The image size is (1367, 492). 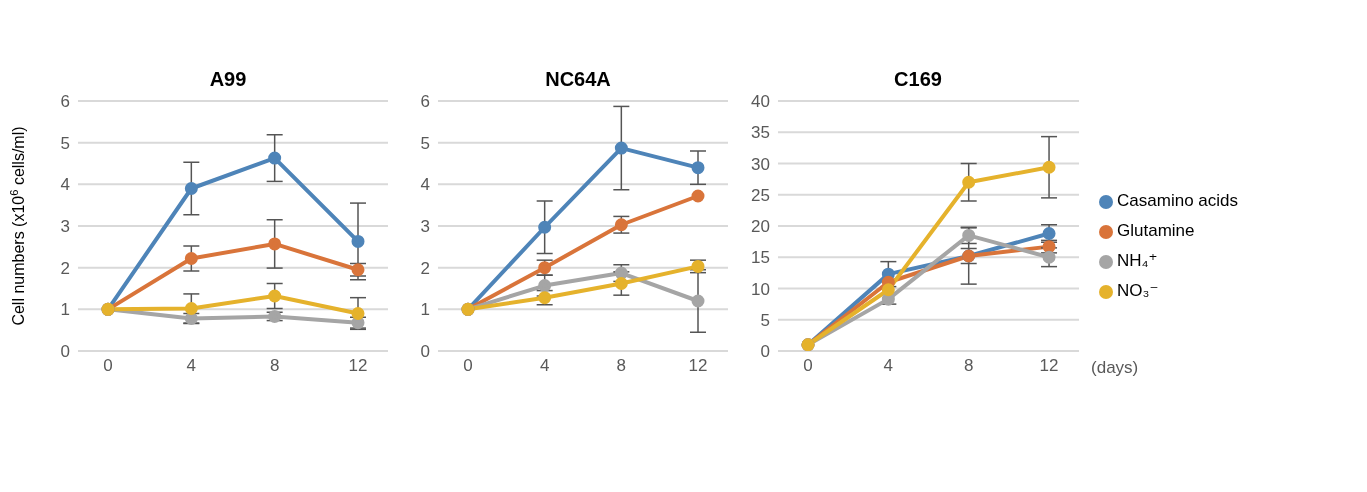 I want to click on y-tick-label: 25, so click(x=760, y=195).